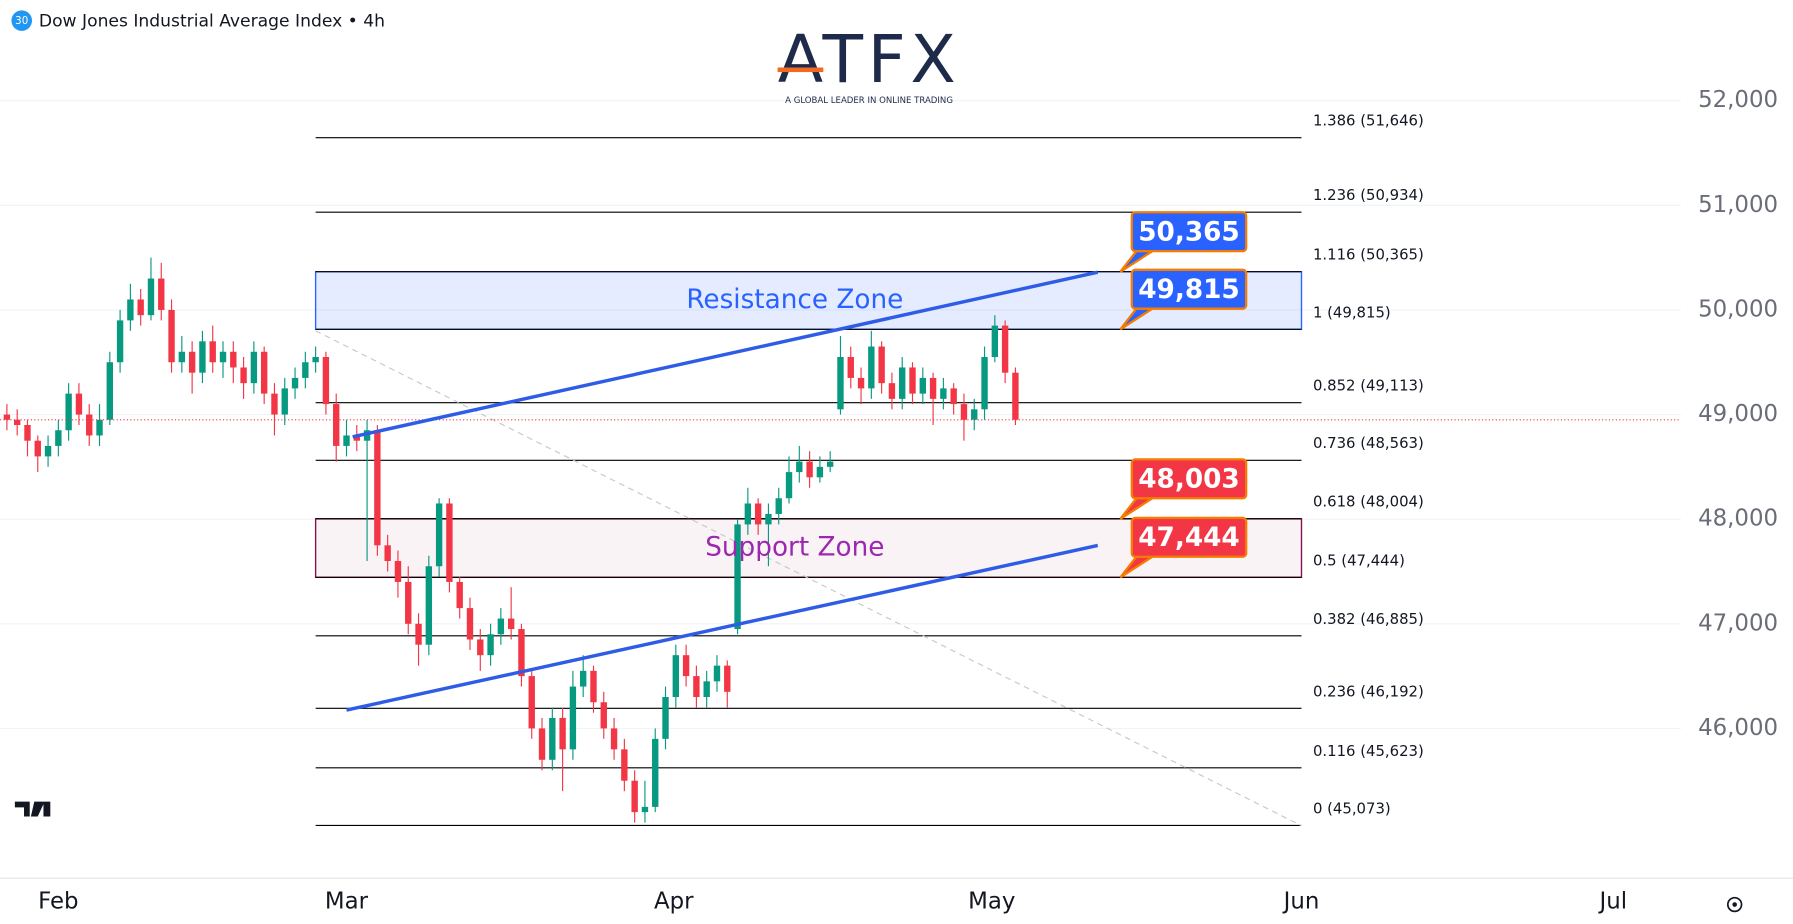 Image resolution: width=1793 pixels, height=924 pixels. I want to click on x-tick-label: Mar, so click(347, 902).